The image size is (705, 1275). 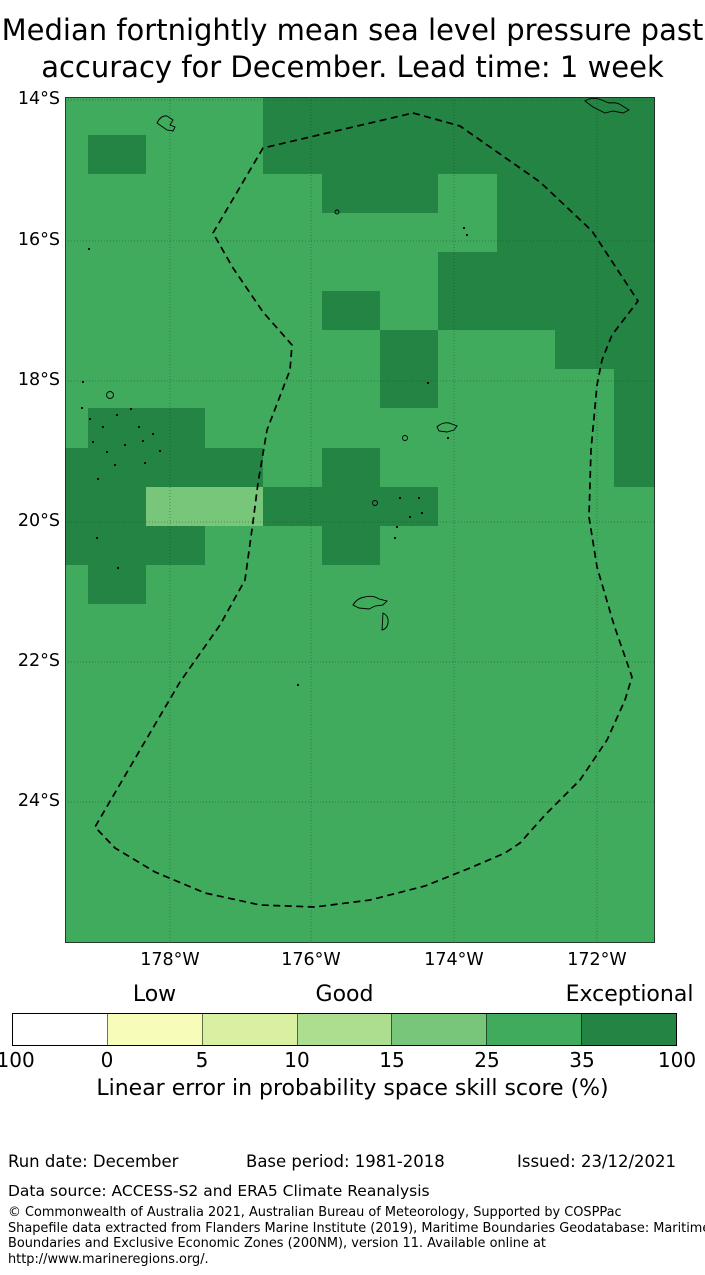 I want to click on issued-date-label: Issued: 23/12/2021, so click(x=597, y=1161).